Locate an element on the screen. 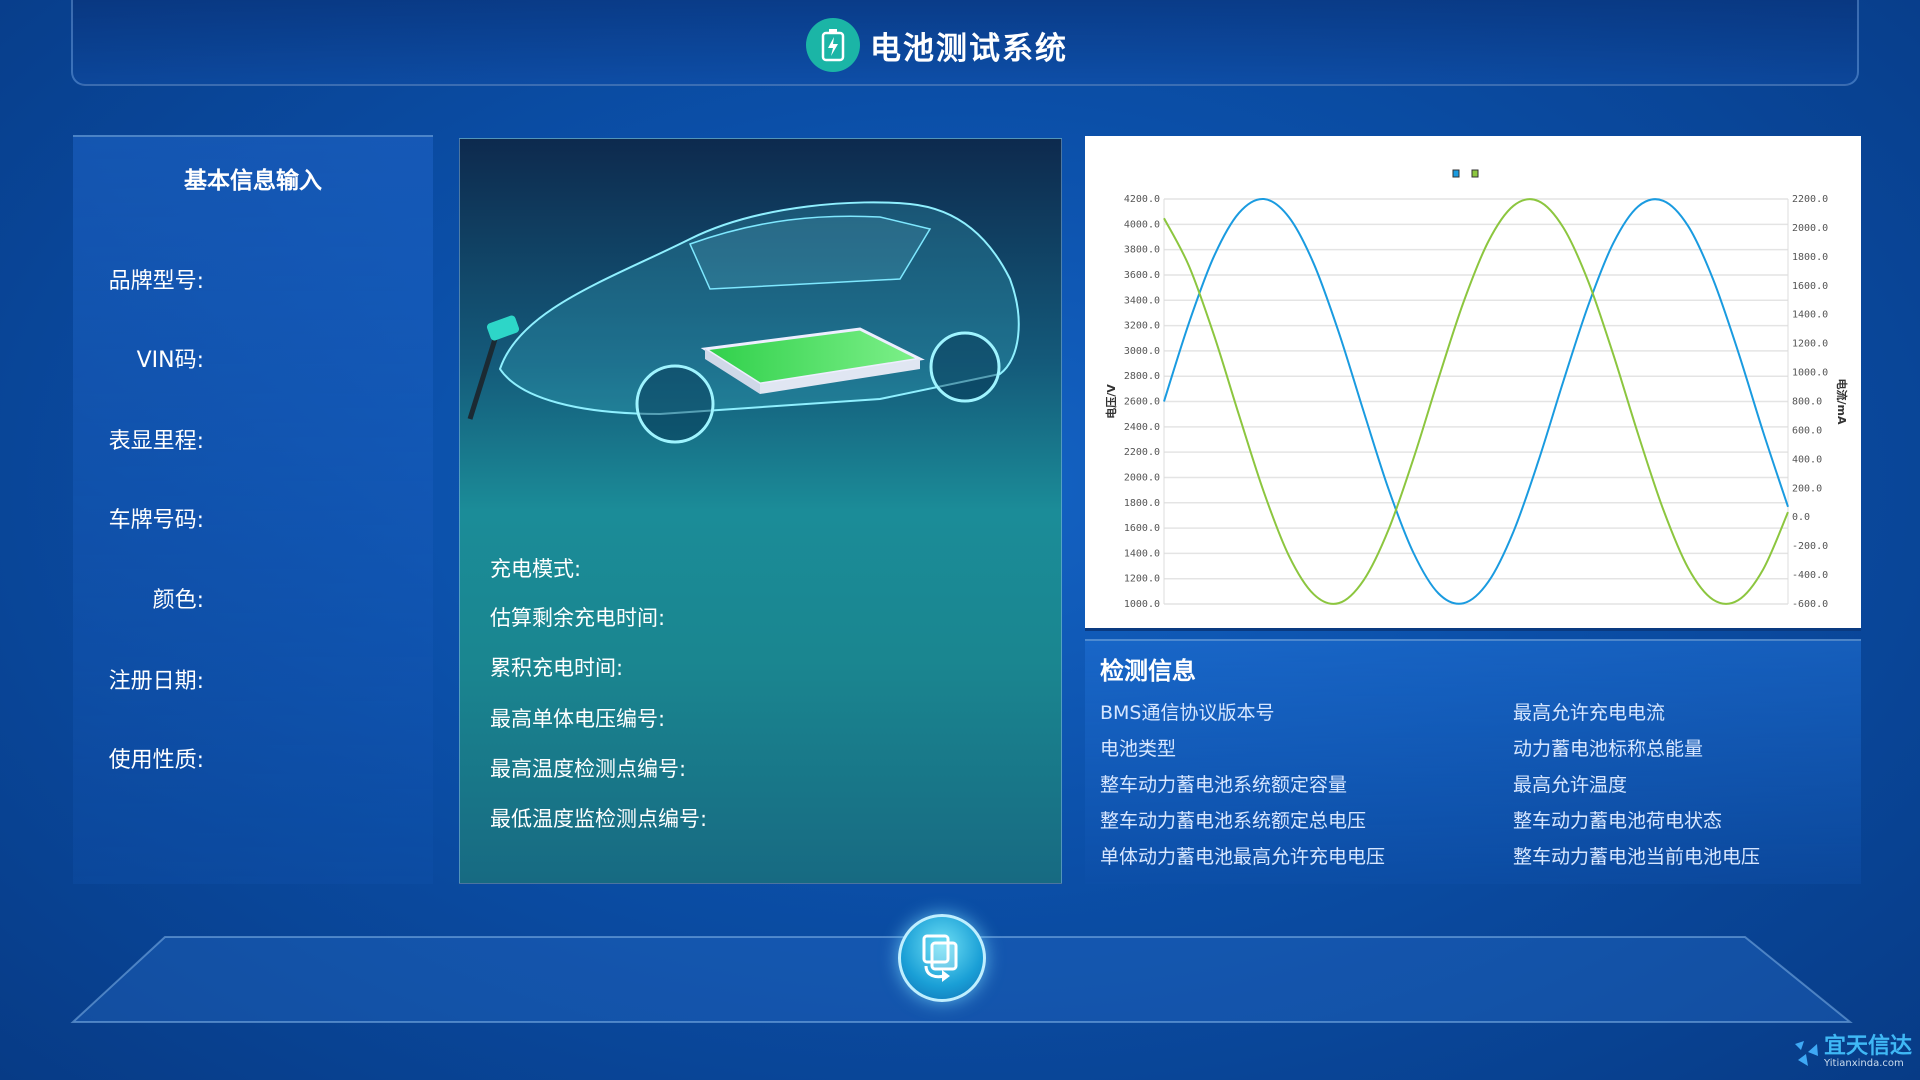 This screenshot has width=1920, height=1080. app-title: 电池测试系统 is located at coordinates (937, 45).